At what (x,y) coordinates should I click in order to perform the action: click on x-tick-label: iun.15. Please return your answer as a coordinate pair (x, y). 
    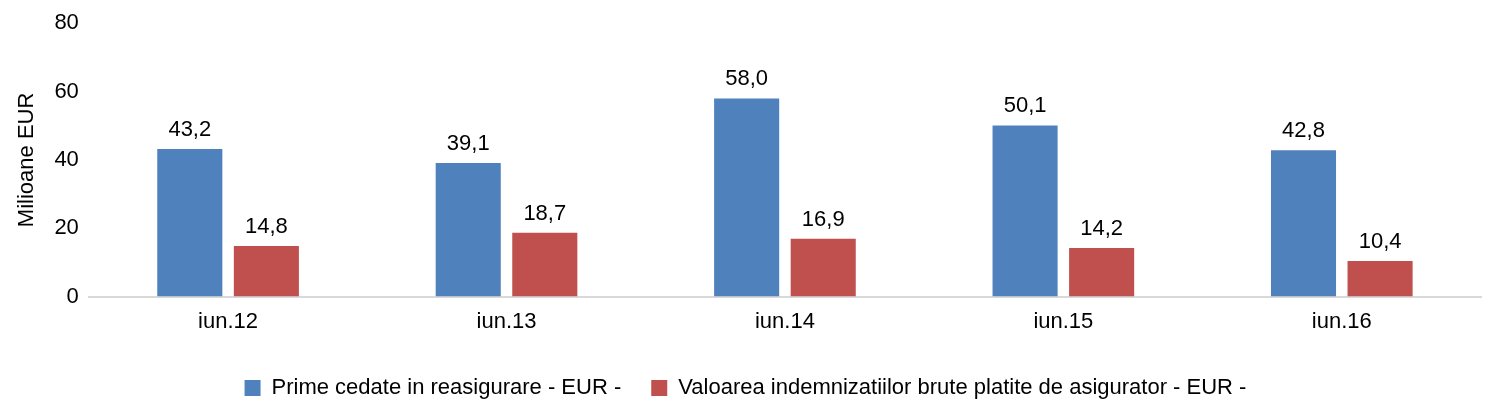
    Looking at the image, I should click on (1063, 320).